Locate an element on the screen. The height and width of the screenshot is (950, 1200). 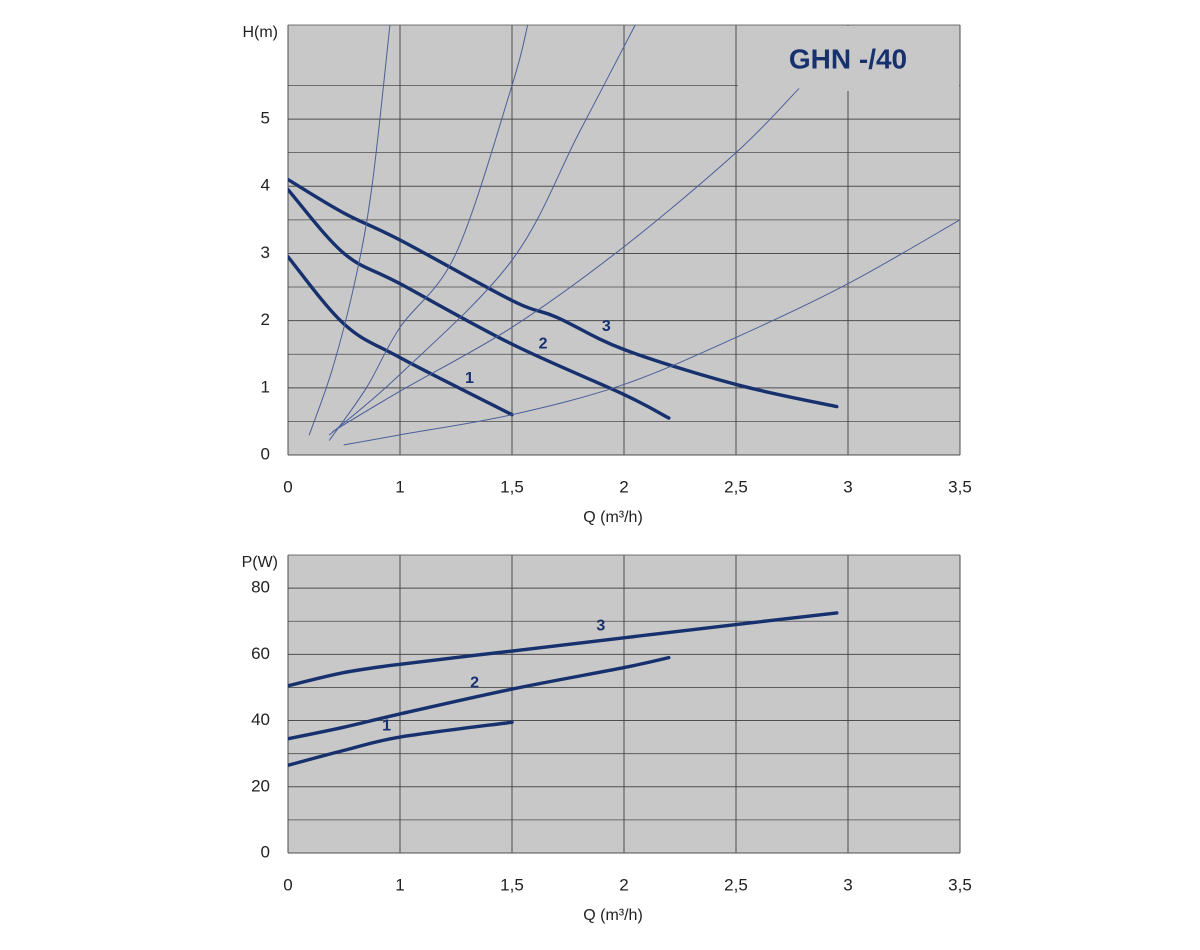
title-box is located at coordinates (848, 58).